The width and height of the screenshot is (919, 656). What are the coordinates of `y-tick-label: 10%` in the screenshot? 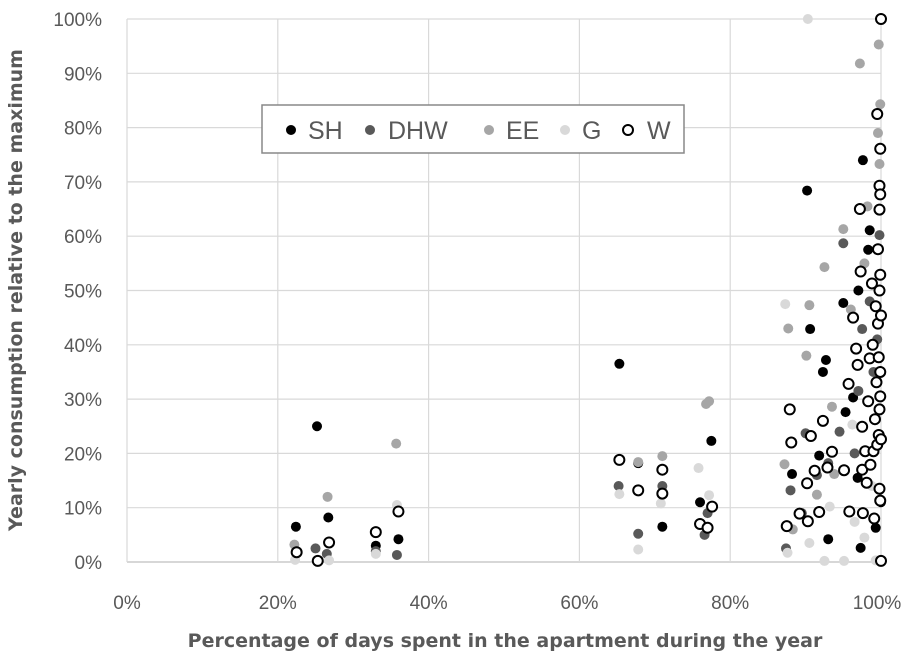 It's located at (83, 509).